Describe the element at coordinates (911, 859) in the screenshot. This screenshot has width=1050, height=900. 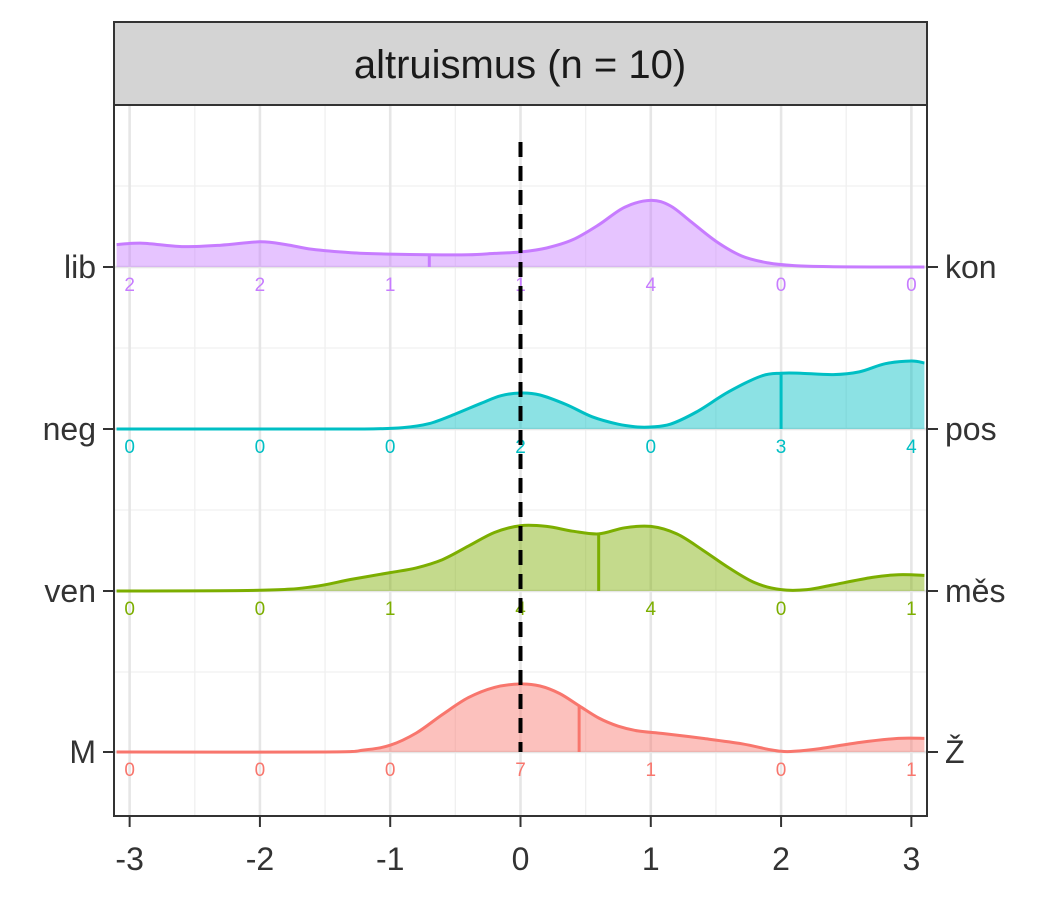
I see `x-tick-label: 3` at that location.